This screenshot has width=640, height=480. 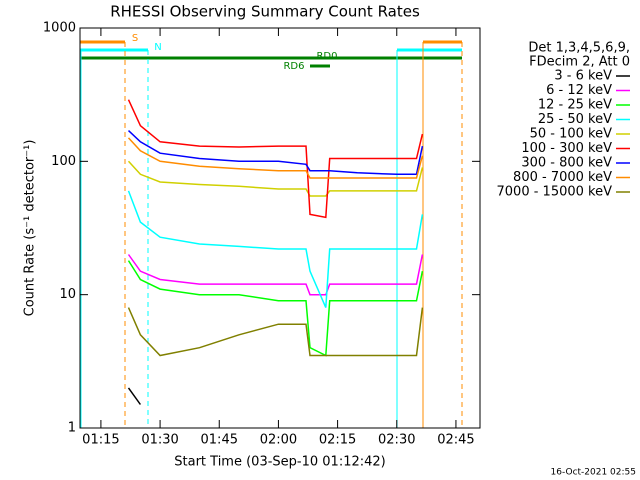 I want to click on x-tick-label: 02:15, so click(x=337, y=440).